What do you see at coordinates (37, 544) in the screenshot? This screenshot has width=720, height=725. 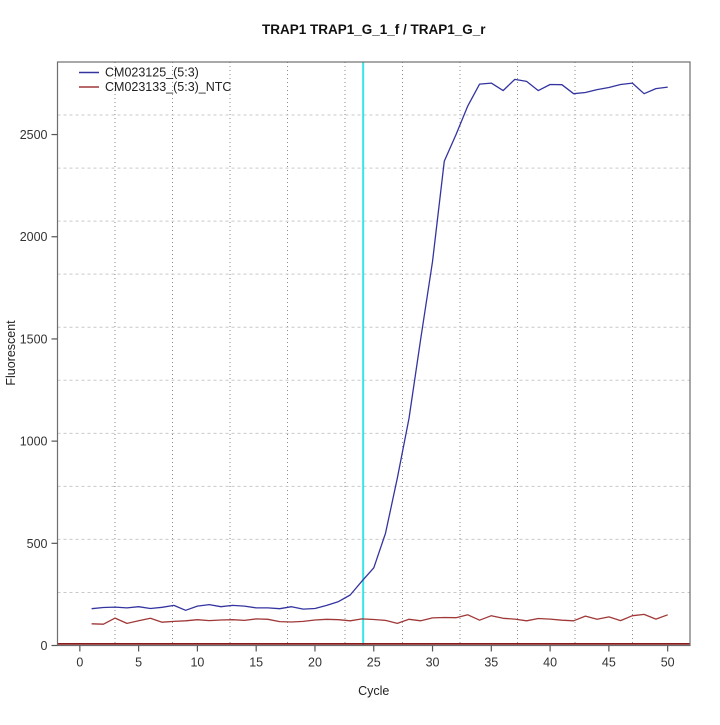 I see `y-tick-label: 500` at bounding box center [37, 544].